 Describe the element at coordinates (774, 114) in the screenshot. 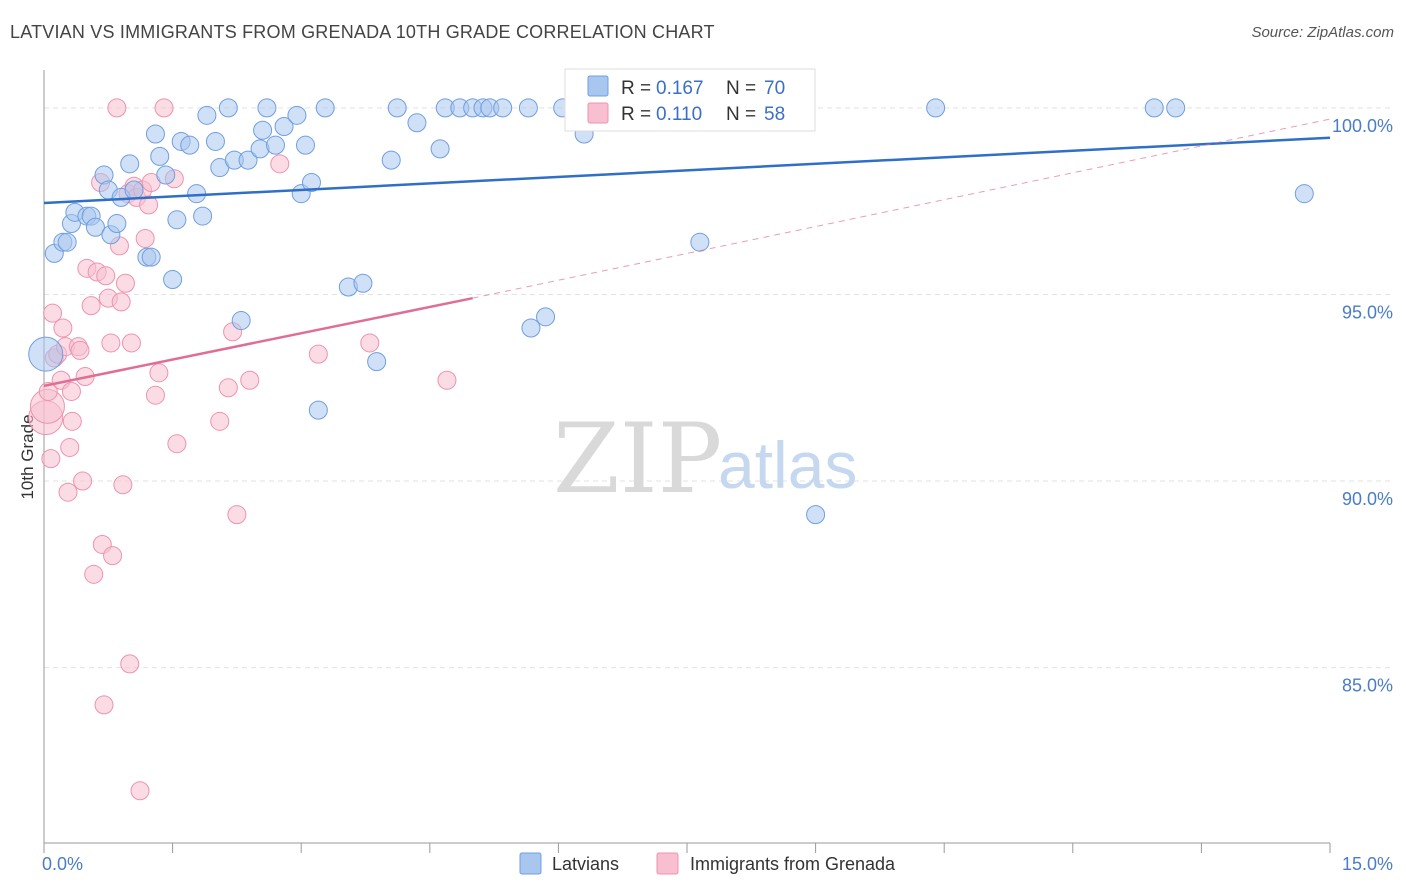

I see `legend-n-value-grenada: 58` at that location.